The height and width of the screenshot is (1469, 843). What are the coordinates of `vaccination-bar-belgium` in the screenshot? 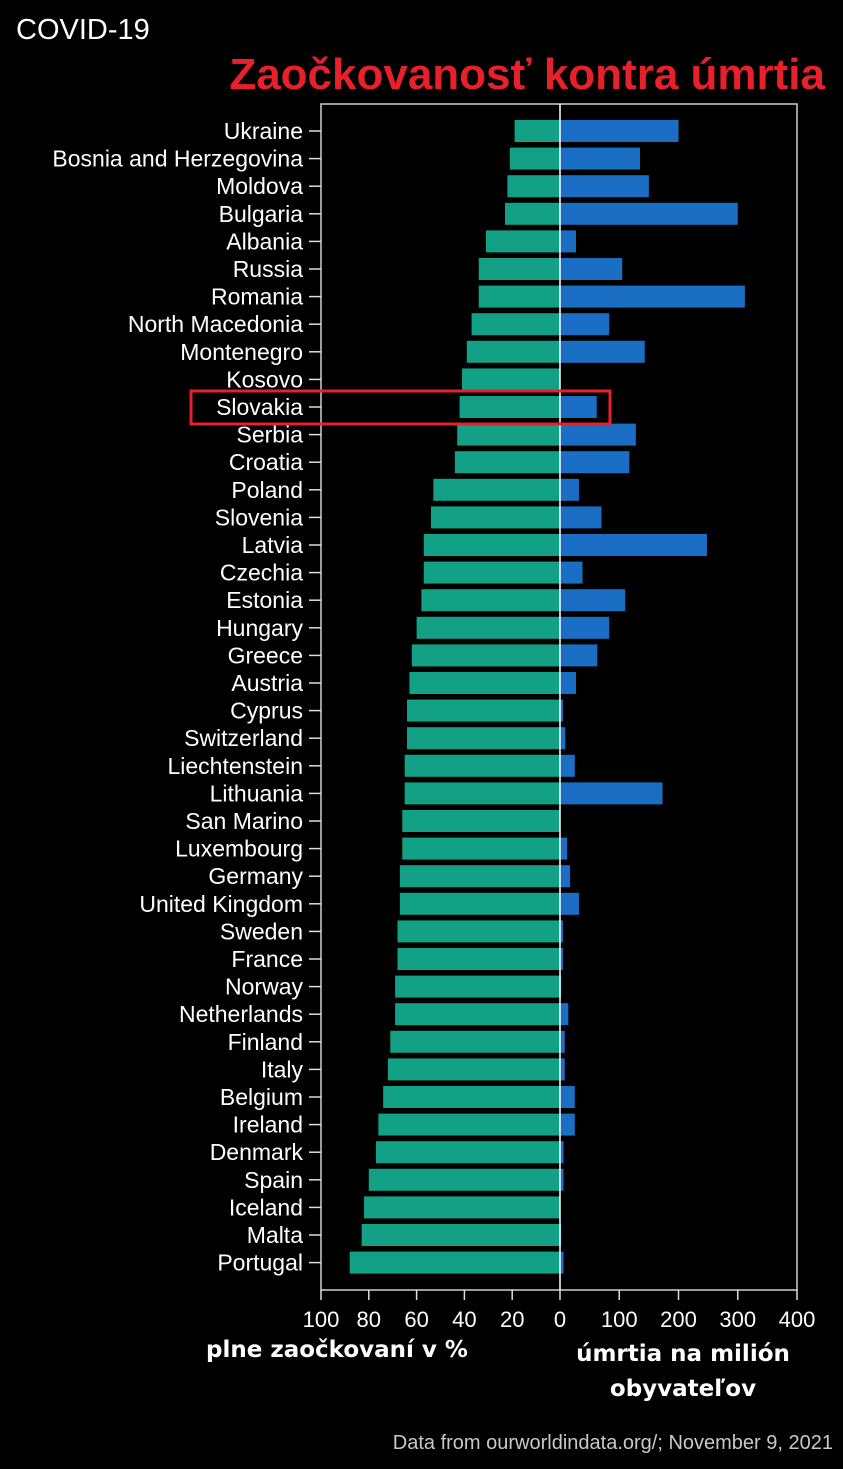 It's located at (471, 1097).